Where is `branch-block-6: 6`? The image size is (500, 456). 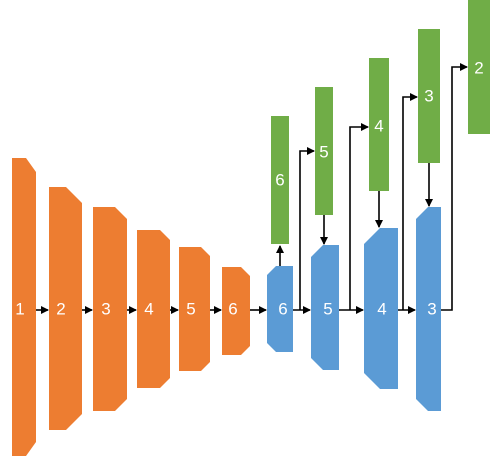
branch-block-6: 6 is located at coordinates (280, 180).